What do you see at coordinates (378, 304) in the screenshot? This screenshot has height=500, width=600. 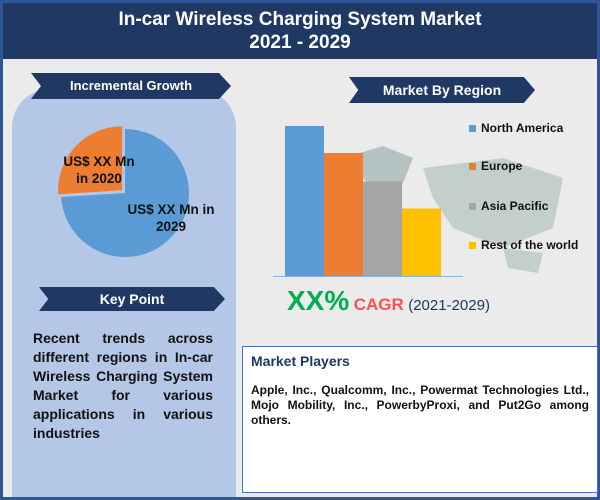 I see `cagr-label: CAGR` at bounding box center [378, 304].